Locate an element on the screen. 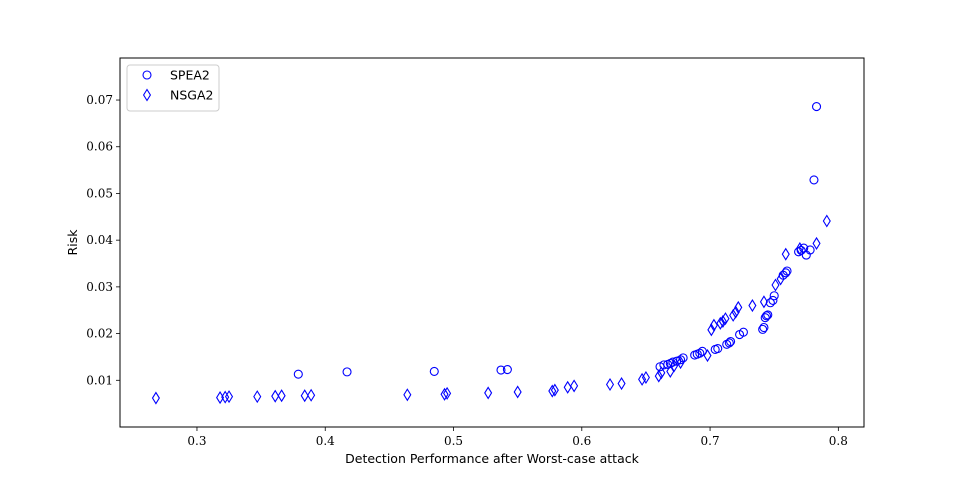  x-tick-label: 0.3 is located at coordinates (196, 441).